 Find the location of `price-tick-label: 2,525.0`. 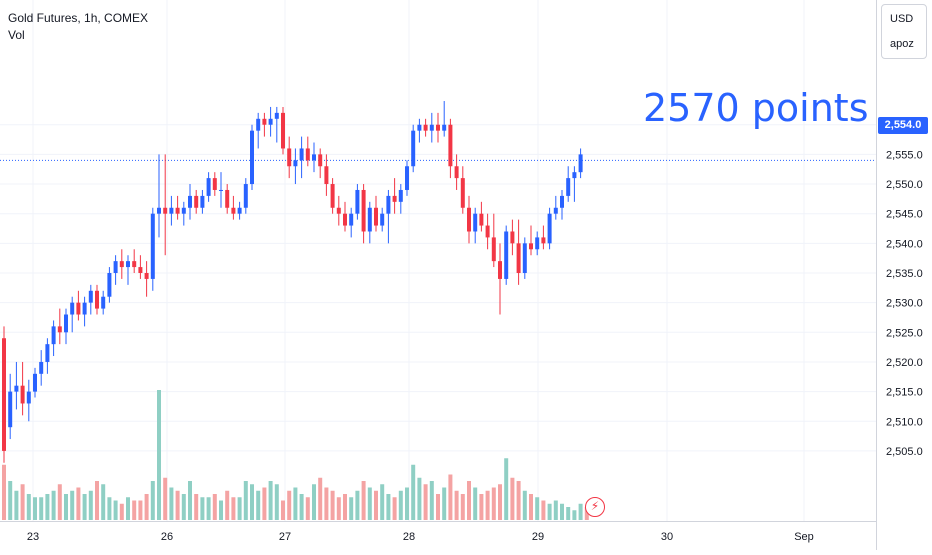

price-tick-label: 2,525.0 is located at coordinates (904, 333).